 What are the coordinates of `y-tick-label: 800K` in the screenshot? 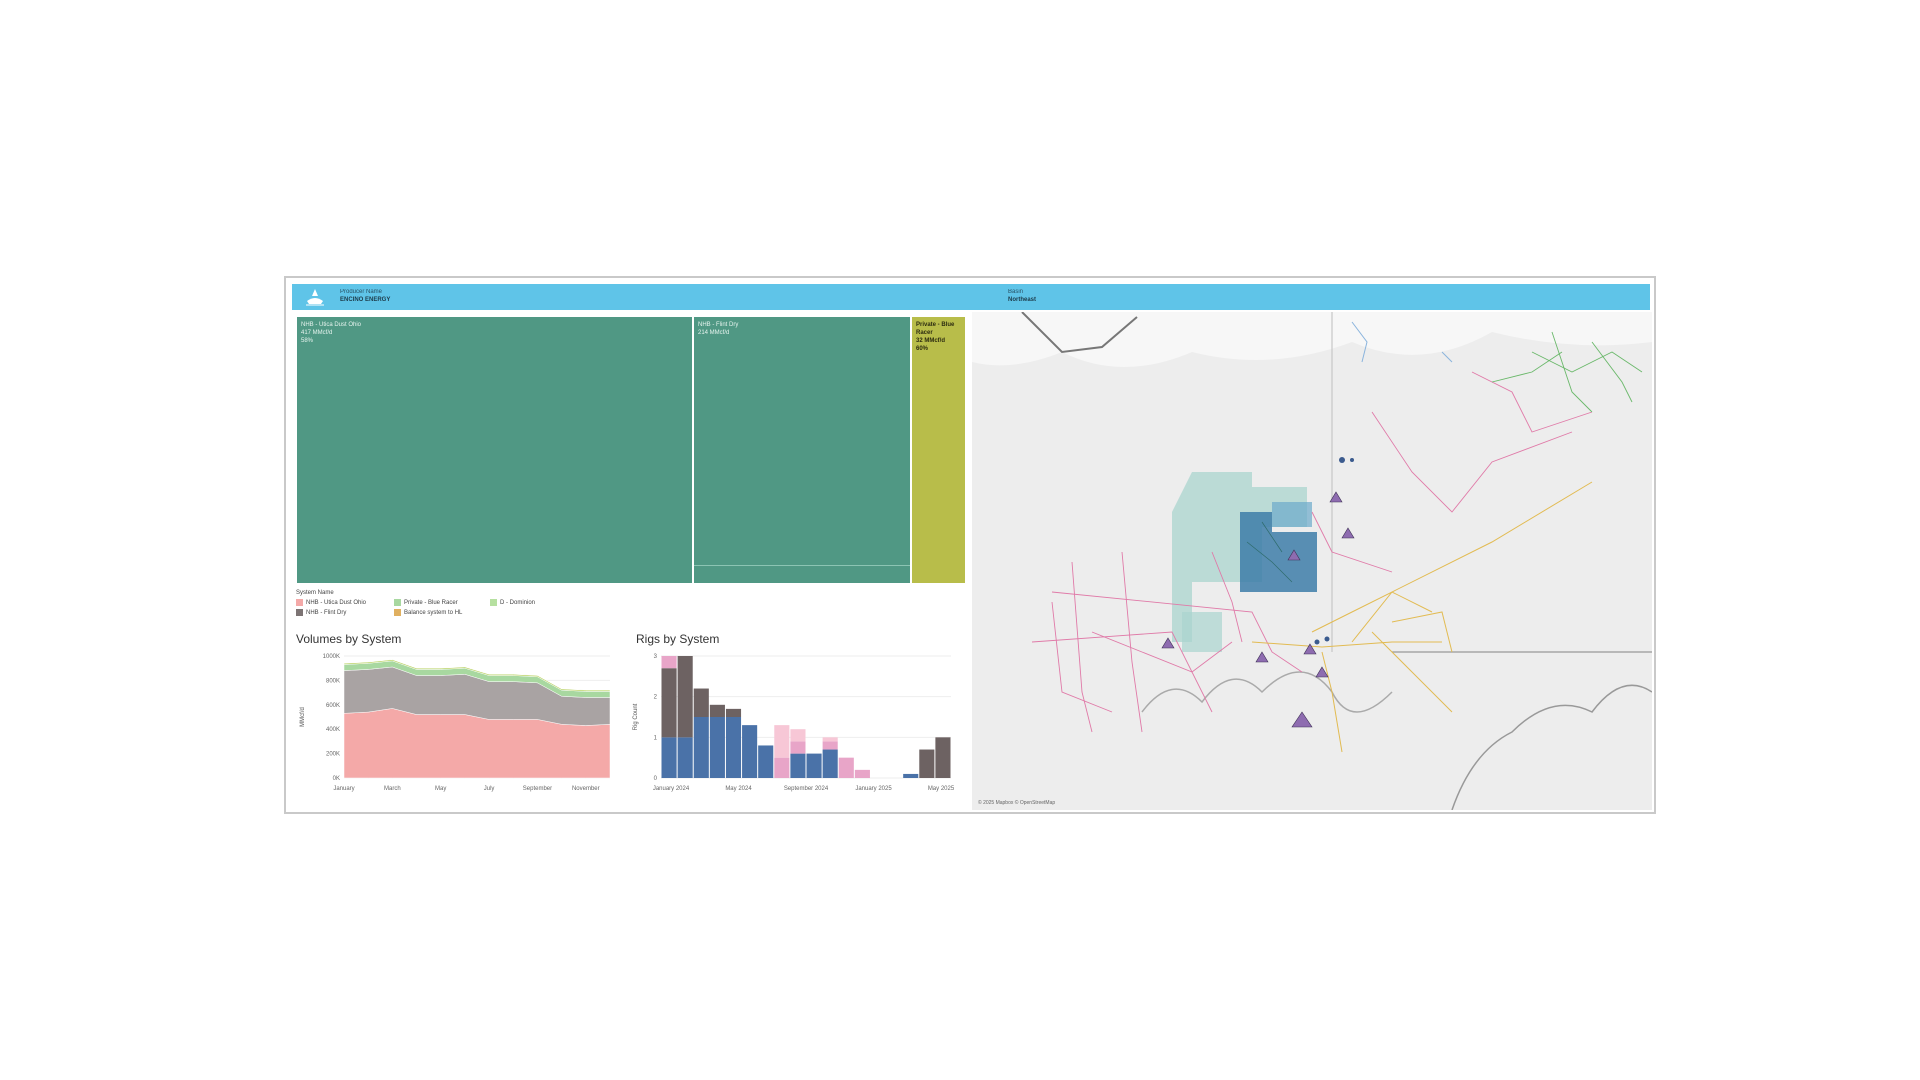 It's located at (333, 681).